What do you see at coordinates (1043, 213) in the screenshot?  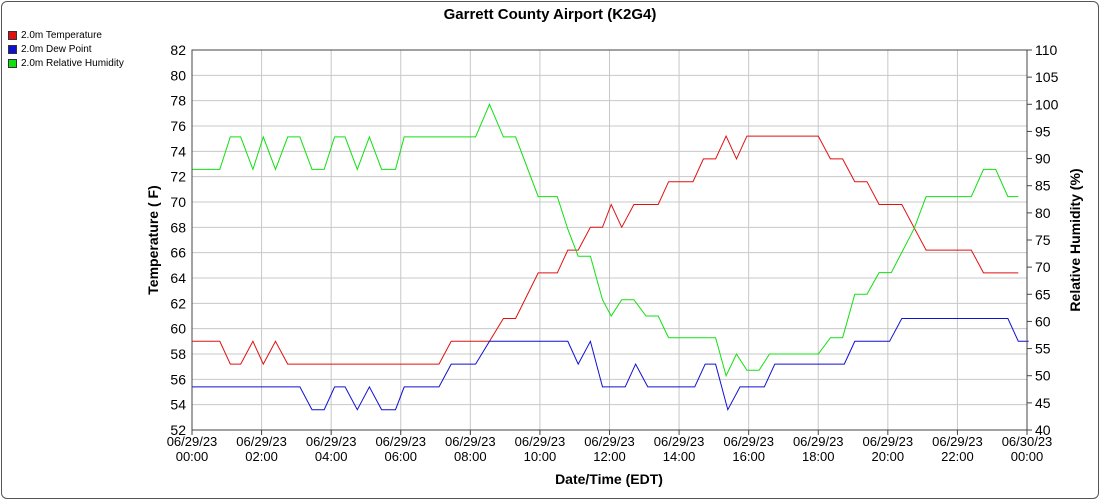 I see `y2-tick-label: 80` at bounding box center [1043, 213].